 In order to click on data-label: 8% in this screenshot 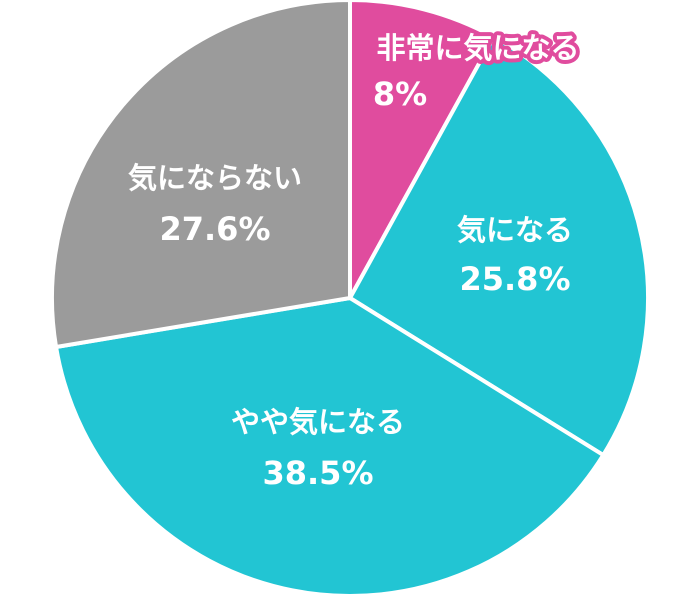, I will do `click(400, 94)`.